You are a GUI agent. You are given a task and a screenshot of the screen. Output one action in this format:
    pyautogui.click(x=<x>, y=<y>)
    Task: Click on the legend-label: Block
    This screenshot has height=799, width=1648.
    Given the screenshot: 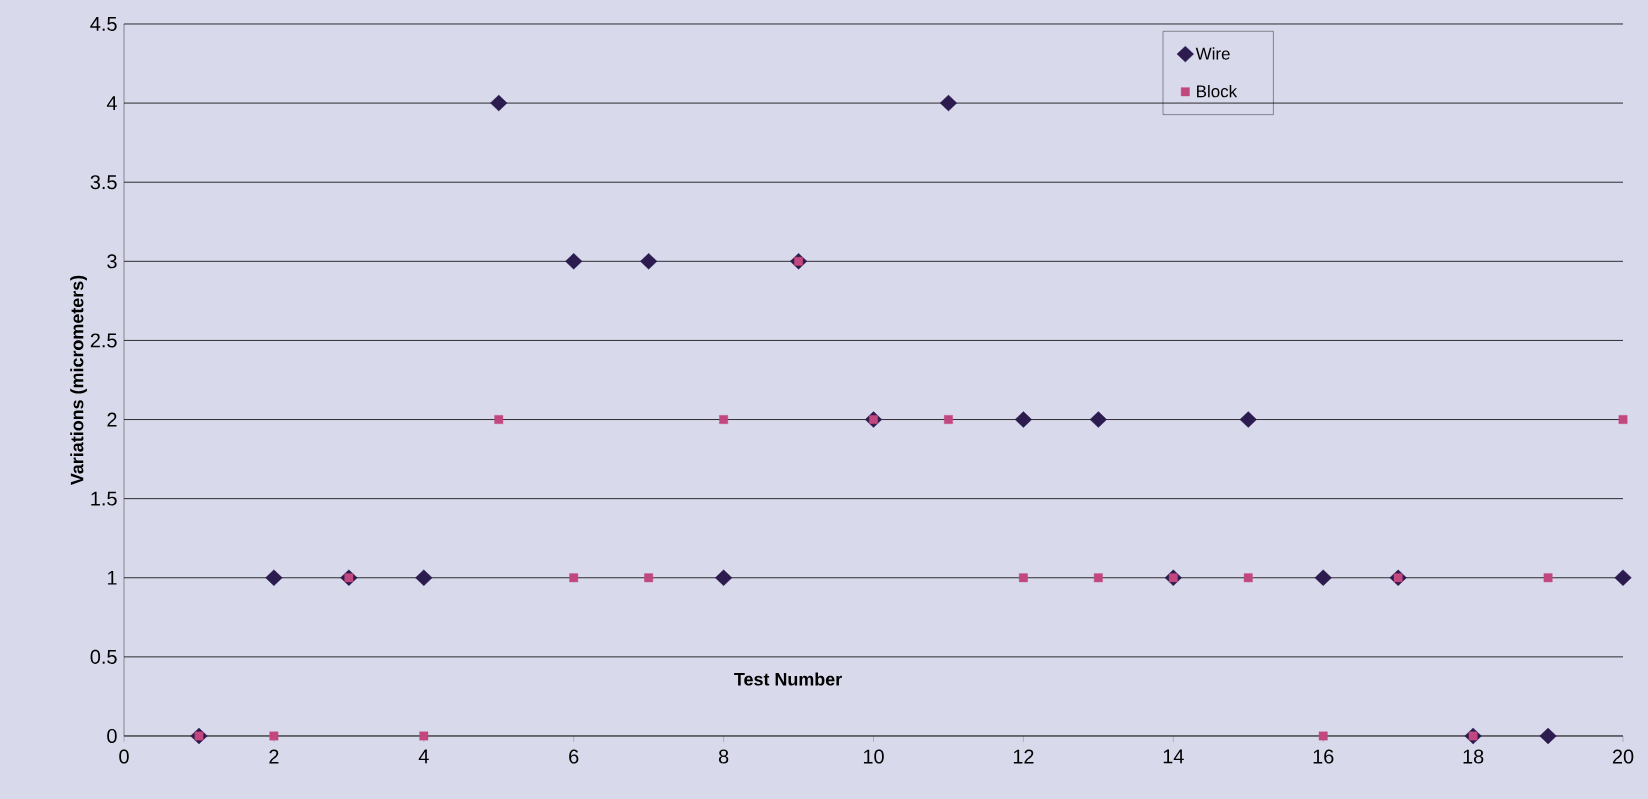 What is the action you would take?
    pyautogui.click(x=1217, y=91)
    